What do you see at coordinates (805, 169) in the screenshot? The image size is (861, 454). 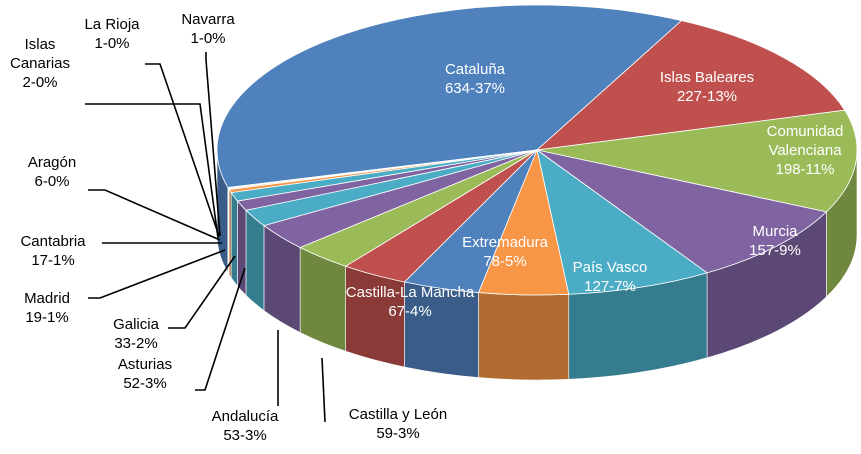 I see `value-label: 198-11%` at bounding box center [805, 169].